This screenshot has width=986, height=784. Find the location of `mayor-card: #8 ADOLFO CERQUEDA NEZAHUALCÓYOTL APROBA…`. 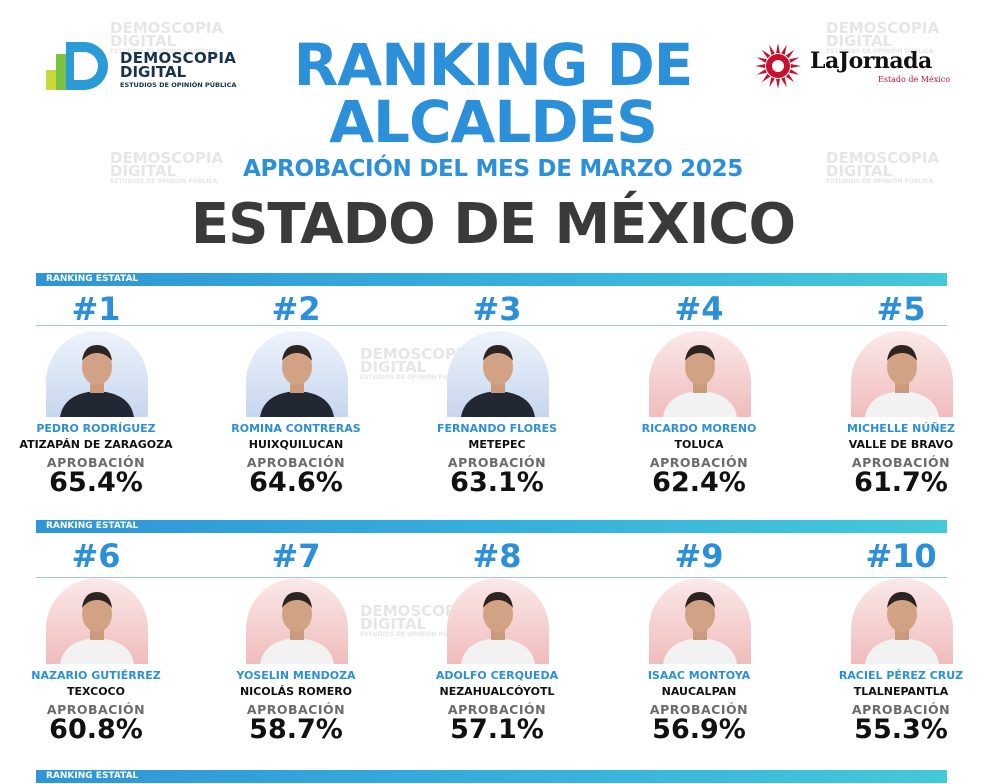

mayor-card: #8 ADOLFO CERQUEDA NEZAHUALCÓYOTL APROBA… is located at coordinates (497, 641).